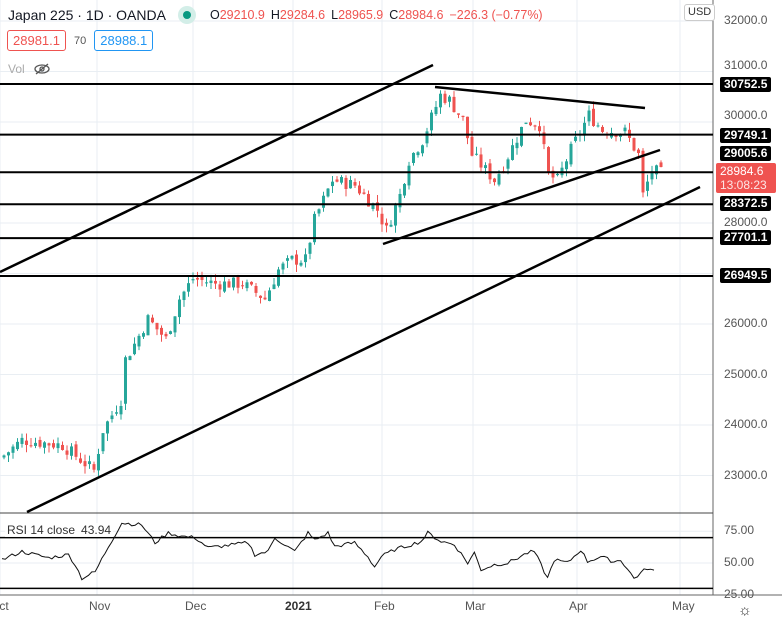 This screenshot has width=782, height=622. I want to click on high-value: 29284.6, so click(302, 15).